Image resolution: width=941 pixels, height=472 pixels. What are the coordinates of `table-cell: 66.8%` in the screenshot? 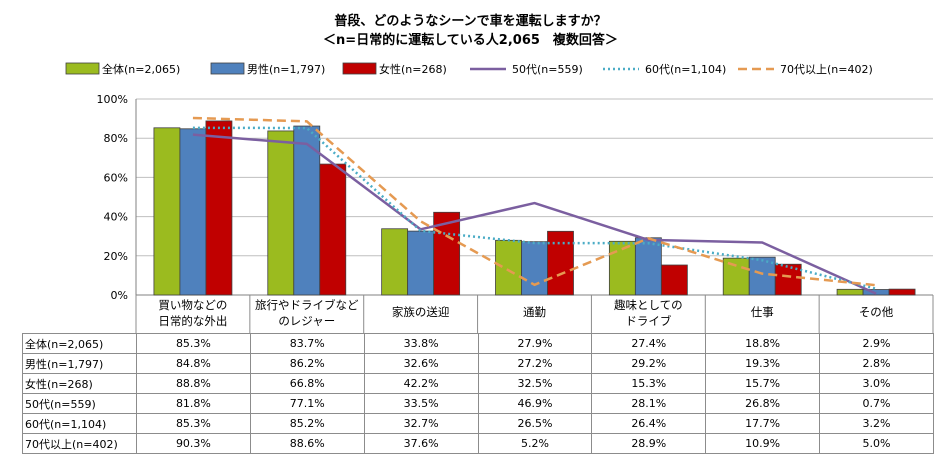 It's located at (307, 383).